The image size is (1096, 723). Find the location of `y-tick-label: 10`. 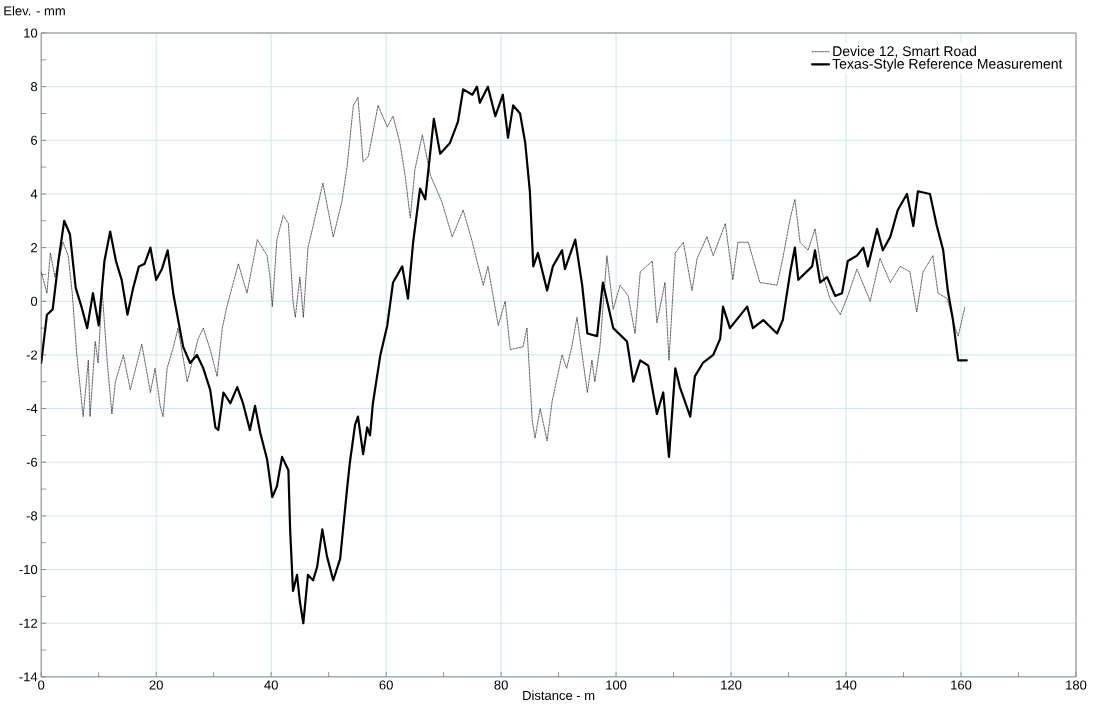

y-tick-label: 10 is located at coordinates (31, 33).